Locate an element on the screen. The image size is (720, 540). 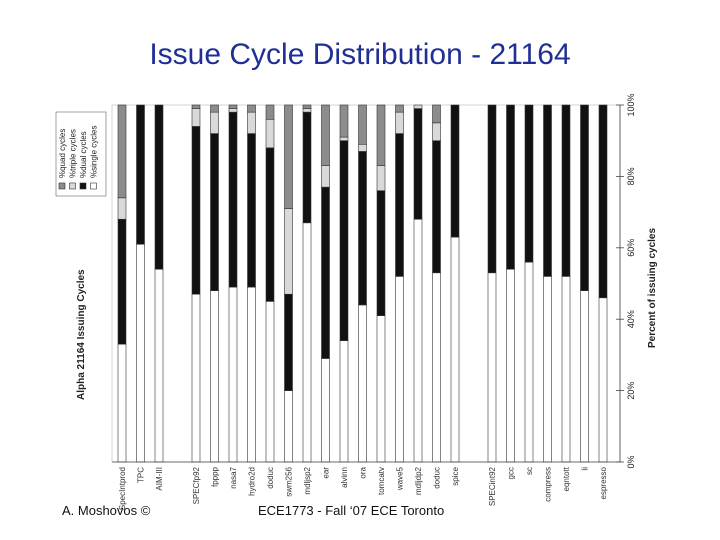
category-label: tomcatv is located at coordinates (381, 481).